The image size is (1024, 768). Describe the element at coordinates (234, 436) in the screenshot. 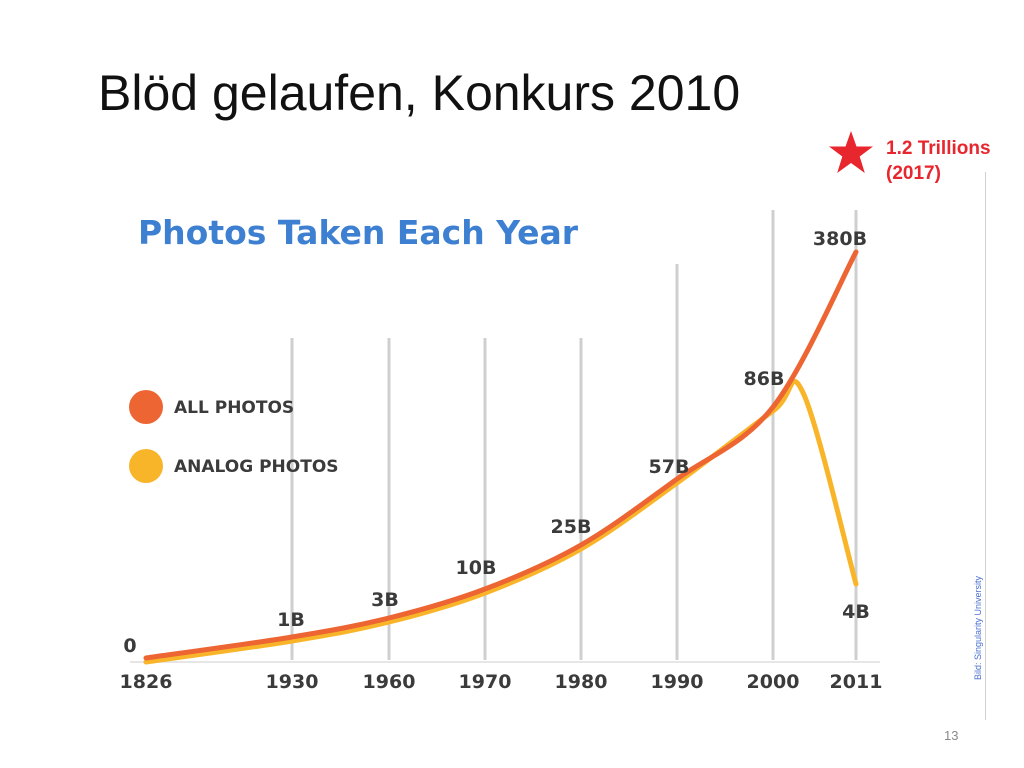

I see `legend: ALL PHOTOS ANALOG PHOTOS` at that location.